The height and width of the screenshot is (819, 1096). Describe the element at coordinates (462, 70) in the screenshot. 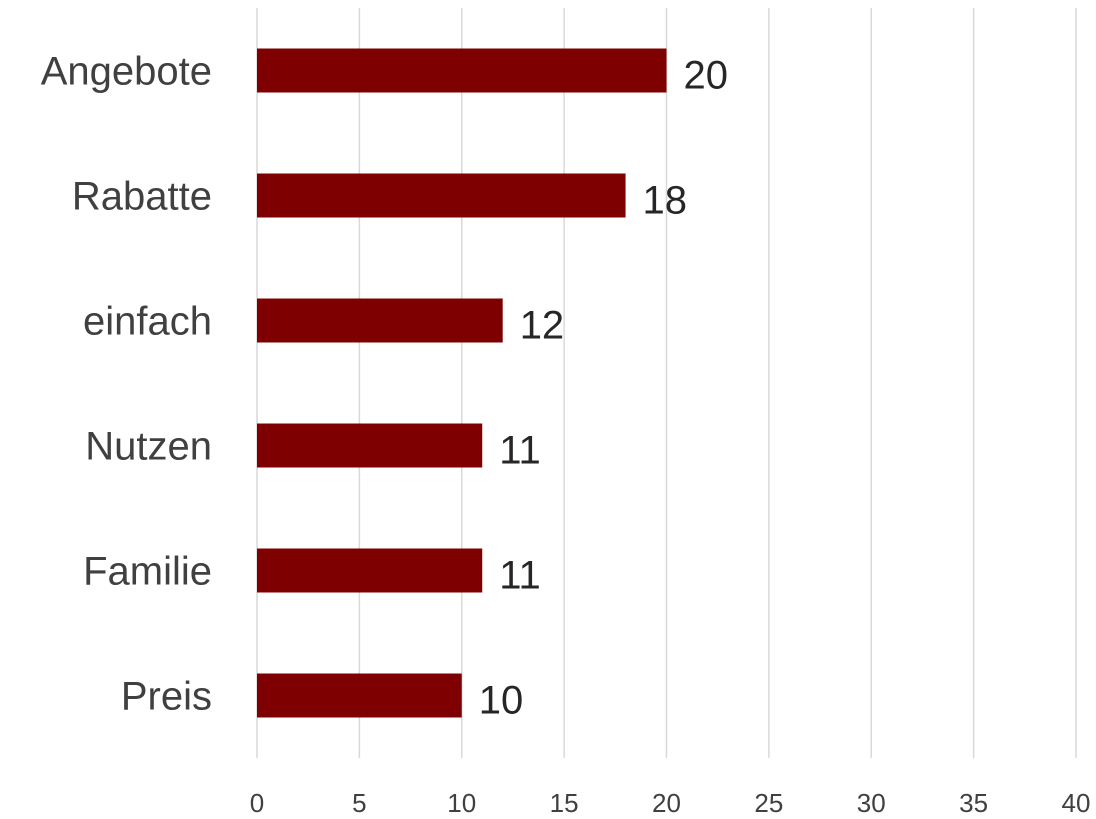

I see `bar-angebote` at that location.